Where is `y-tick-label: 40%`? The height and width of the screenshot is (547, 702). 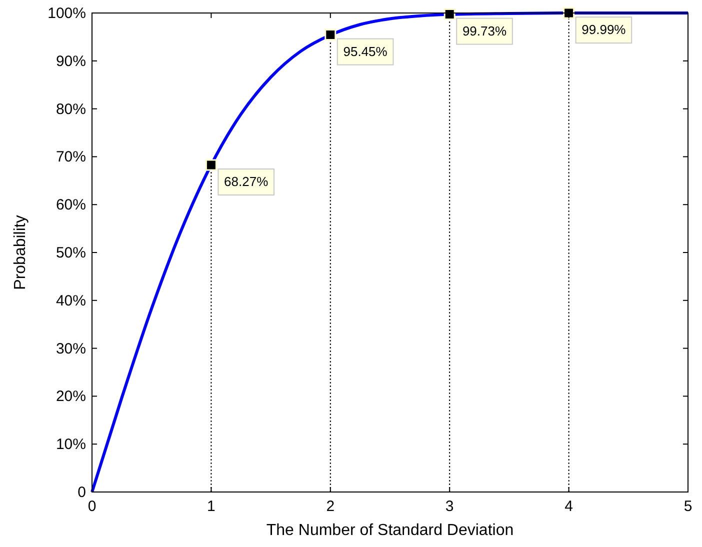 y-tick-label: 40% is located at coordinates (71, 301).